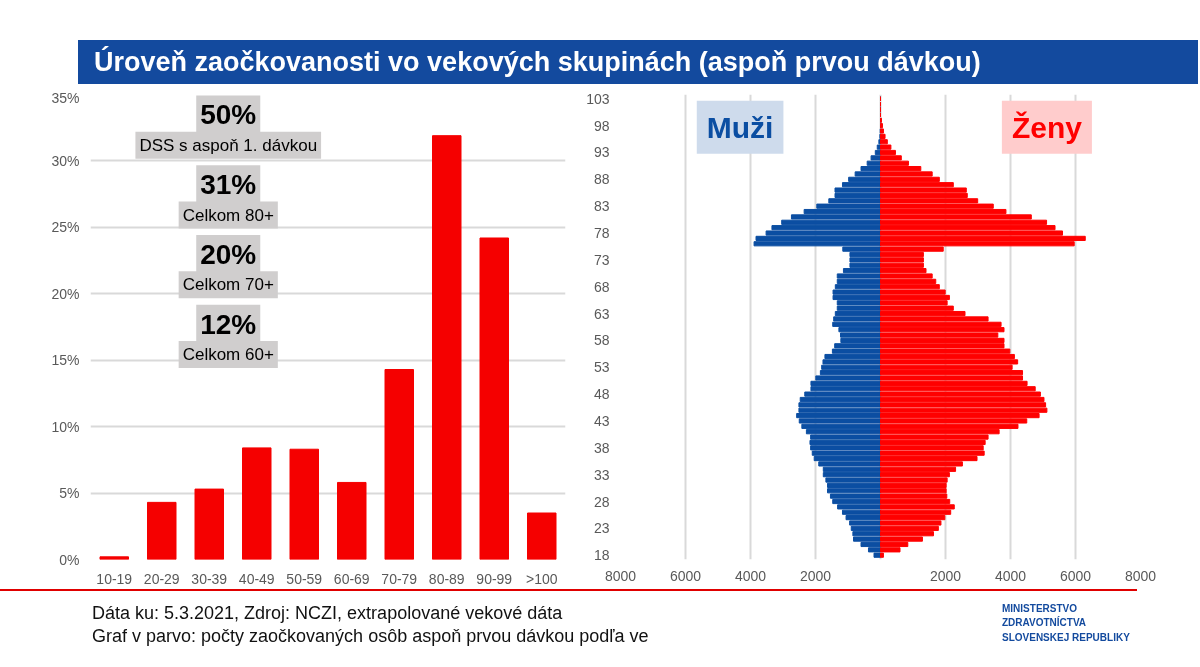 The height and width of the screenshot is (667, 1200). I want to click on y-tick-label: 98, so click(601, 125).